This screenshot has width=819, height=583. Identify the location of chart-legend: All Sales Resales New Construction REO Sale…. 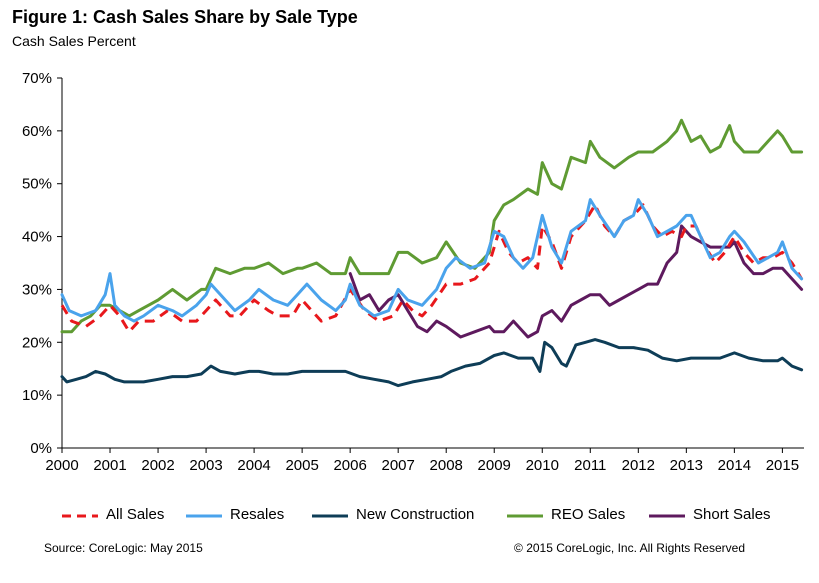
(409, 518).